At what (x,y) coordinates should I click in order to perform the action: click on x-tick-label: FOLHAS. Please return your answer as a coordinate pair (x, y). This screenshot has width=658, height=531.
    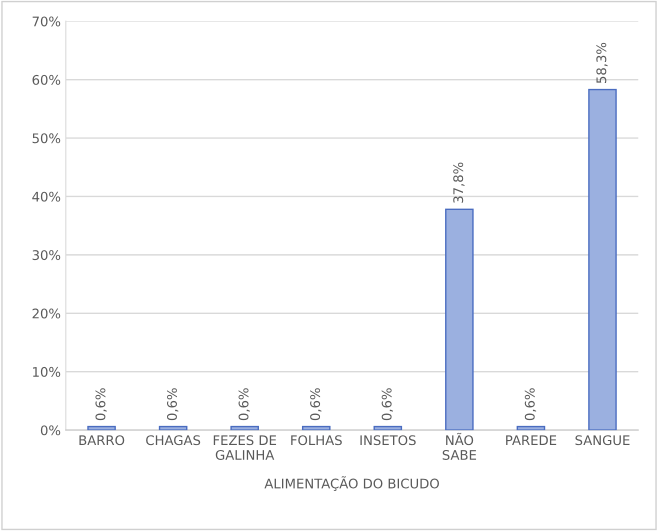
    Looking at the image, I should click on (316, 440).